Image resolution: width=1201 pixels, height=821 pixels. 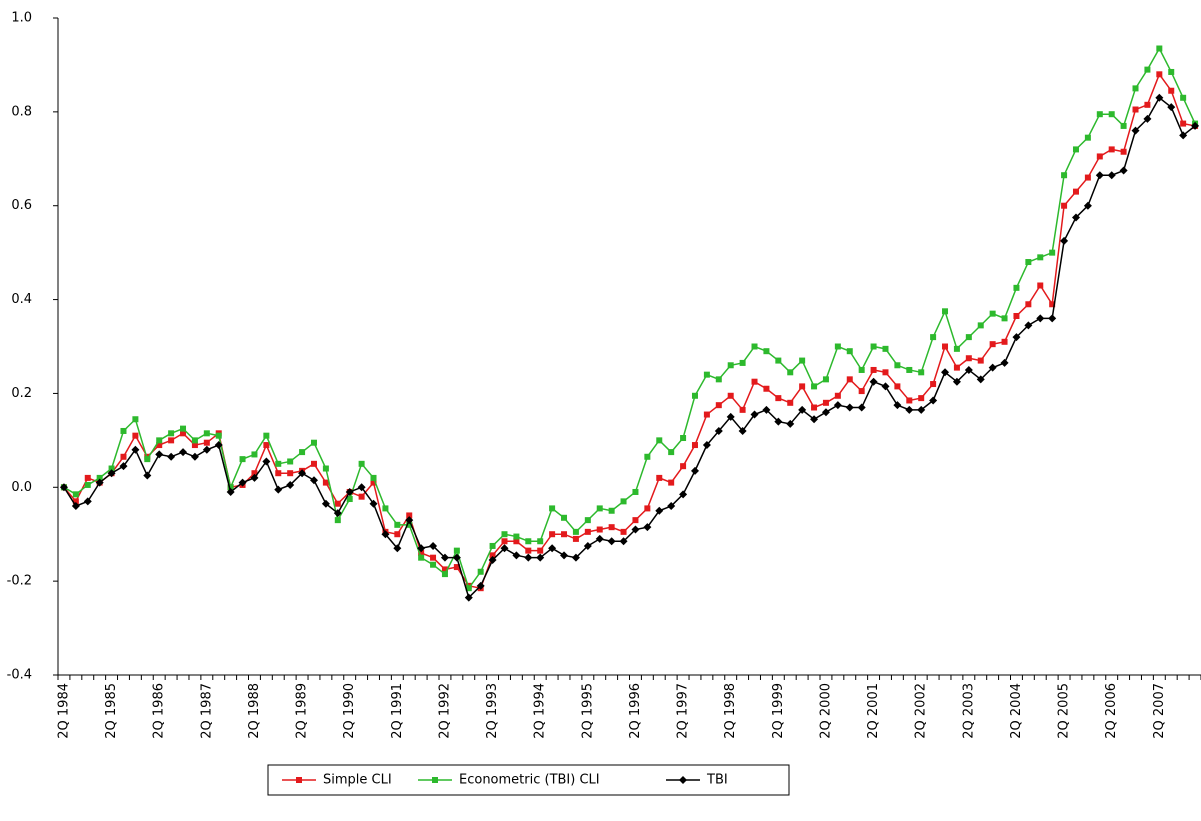 What do you see at coordinates (635, 711) in the screenshot?
I see `x-tick-label: 2Q 1996` at bounding box center [635, 711].